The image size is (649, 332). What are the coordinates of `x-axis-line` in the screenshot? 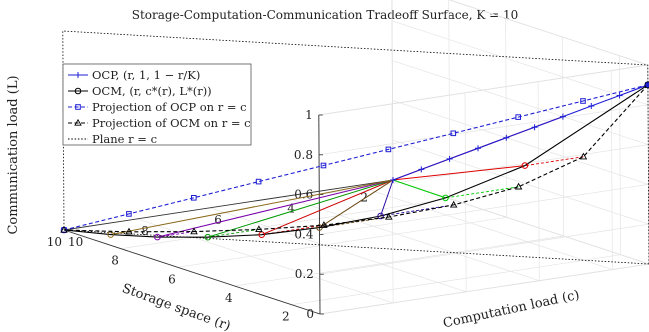 It's located at (192, 272).